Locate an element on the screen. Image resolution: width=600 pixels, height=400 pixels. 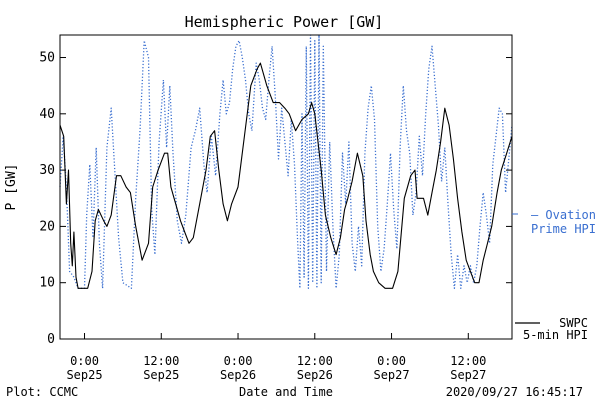
y-tick-label: 40 is located at coordinates (47, 114).